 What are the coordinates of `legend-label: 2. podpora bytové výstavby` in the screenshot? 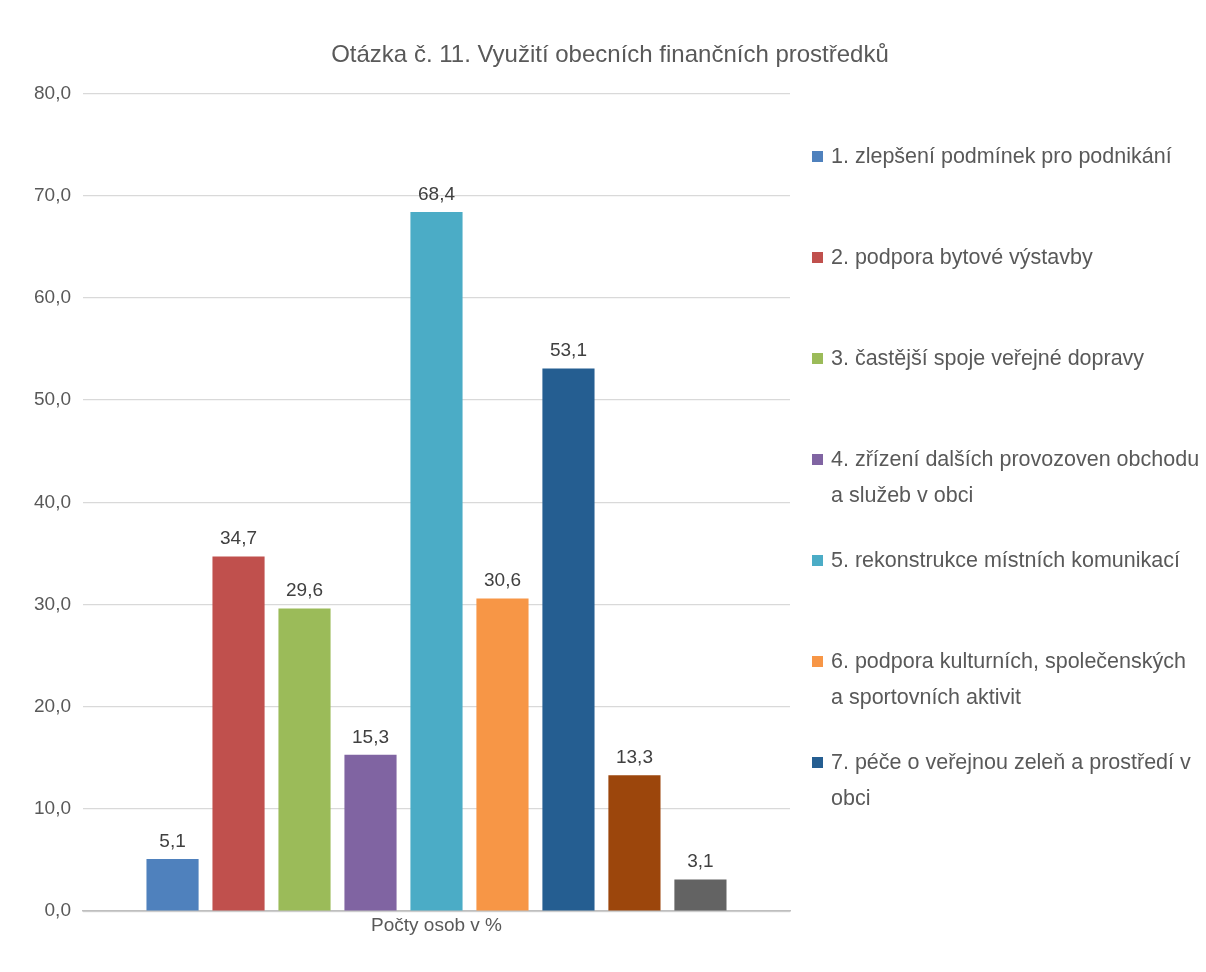 It's located at (962, 257).